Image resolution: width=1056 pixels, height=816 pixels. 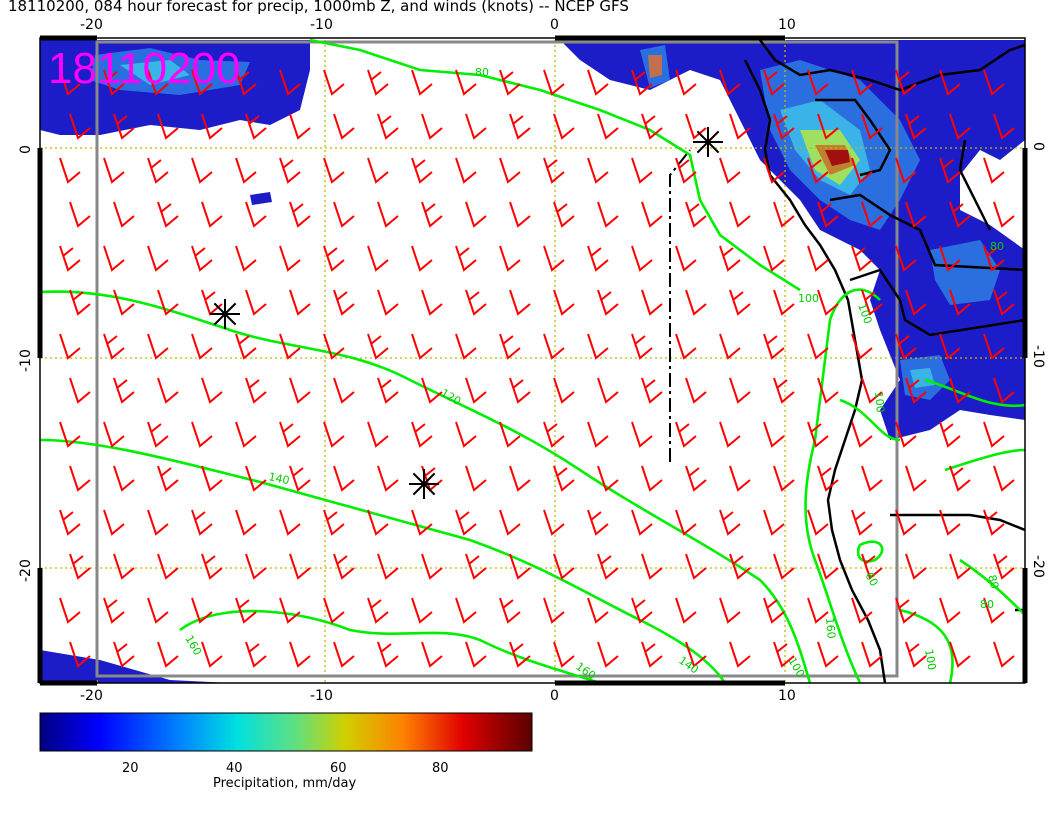 I want to click on top-x-tick: -10, so click(x=321, y=25).